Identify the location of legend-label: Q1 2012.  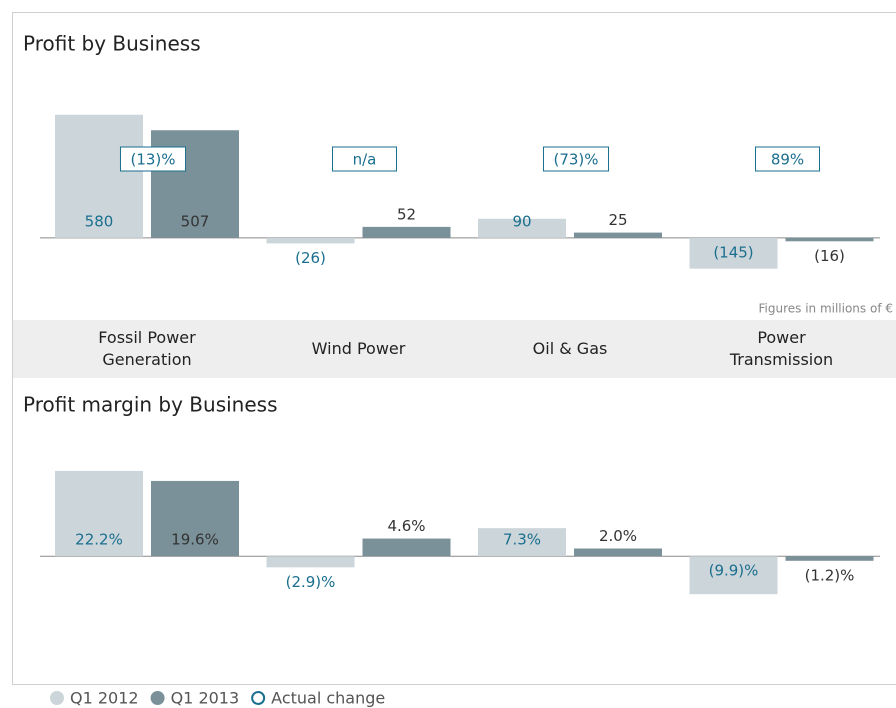
(104, 698).